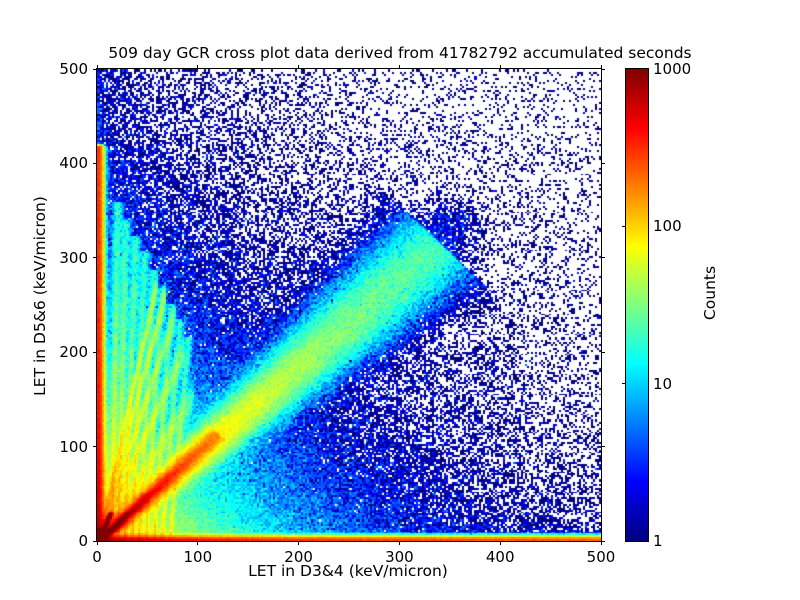 The image size is (800, 600). What do you see at coordinates (73, 257) in the screenshot?
I see `y-tick-label: 300` at bounding box center [73, 257].